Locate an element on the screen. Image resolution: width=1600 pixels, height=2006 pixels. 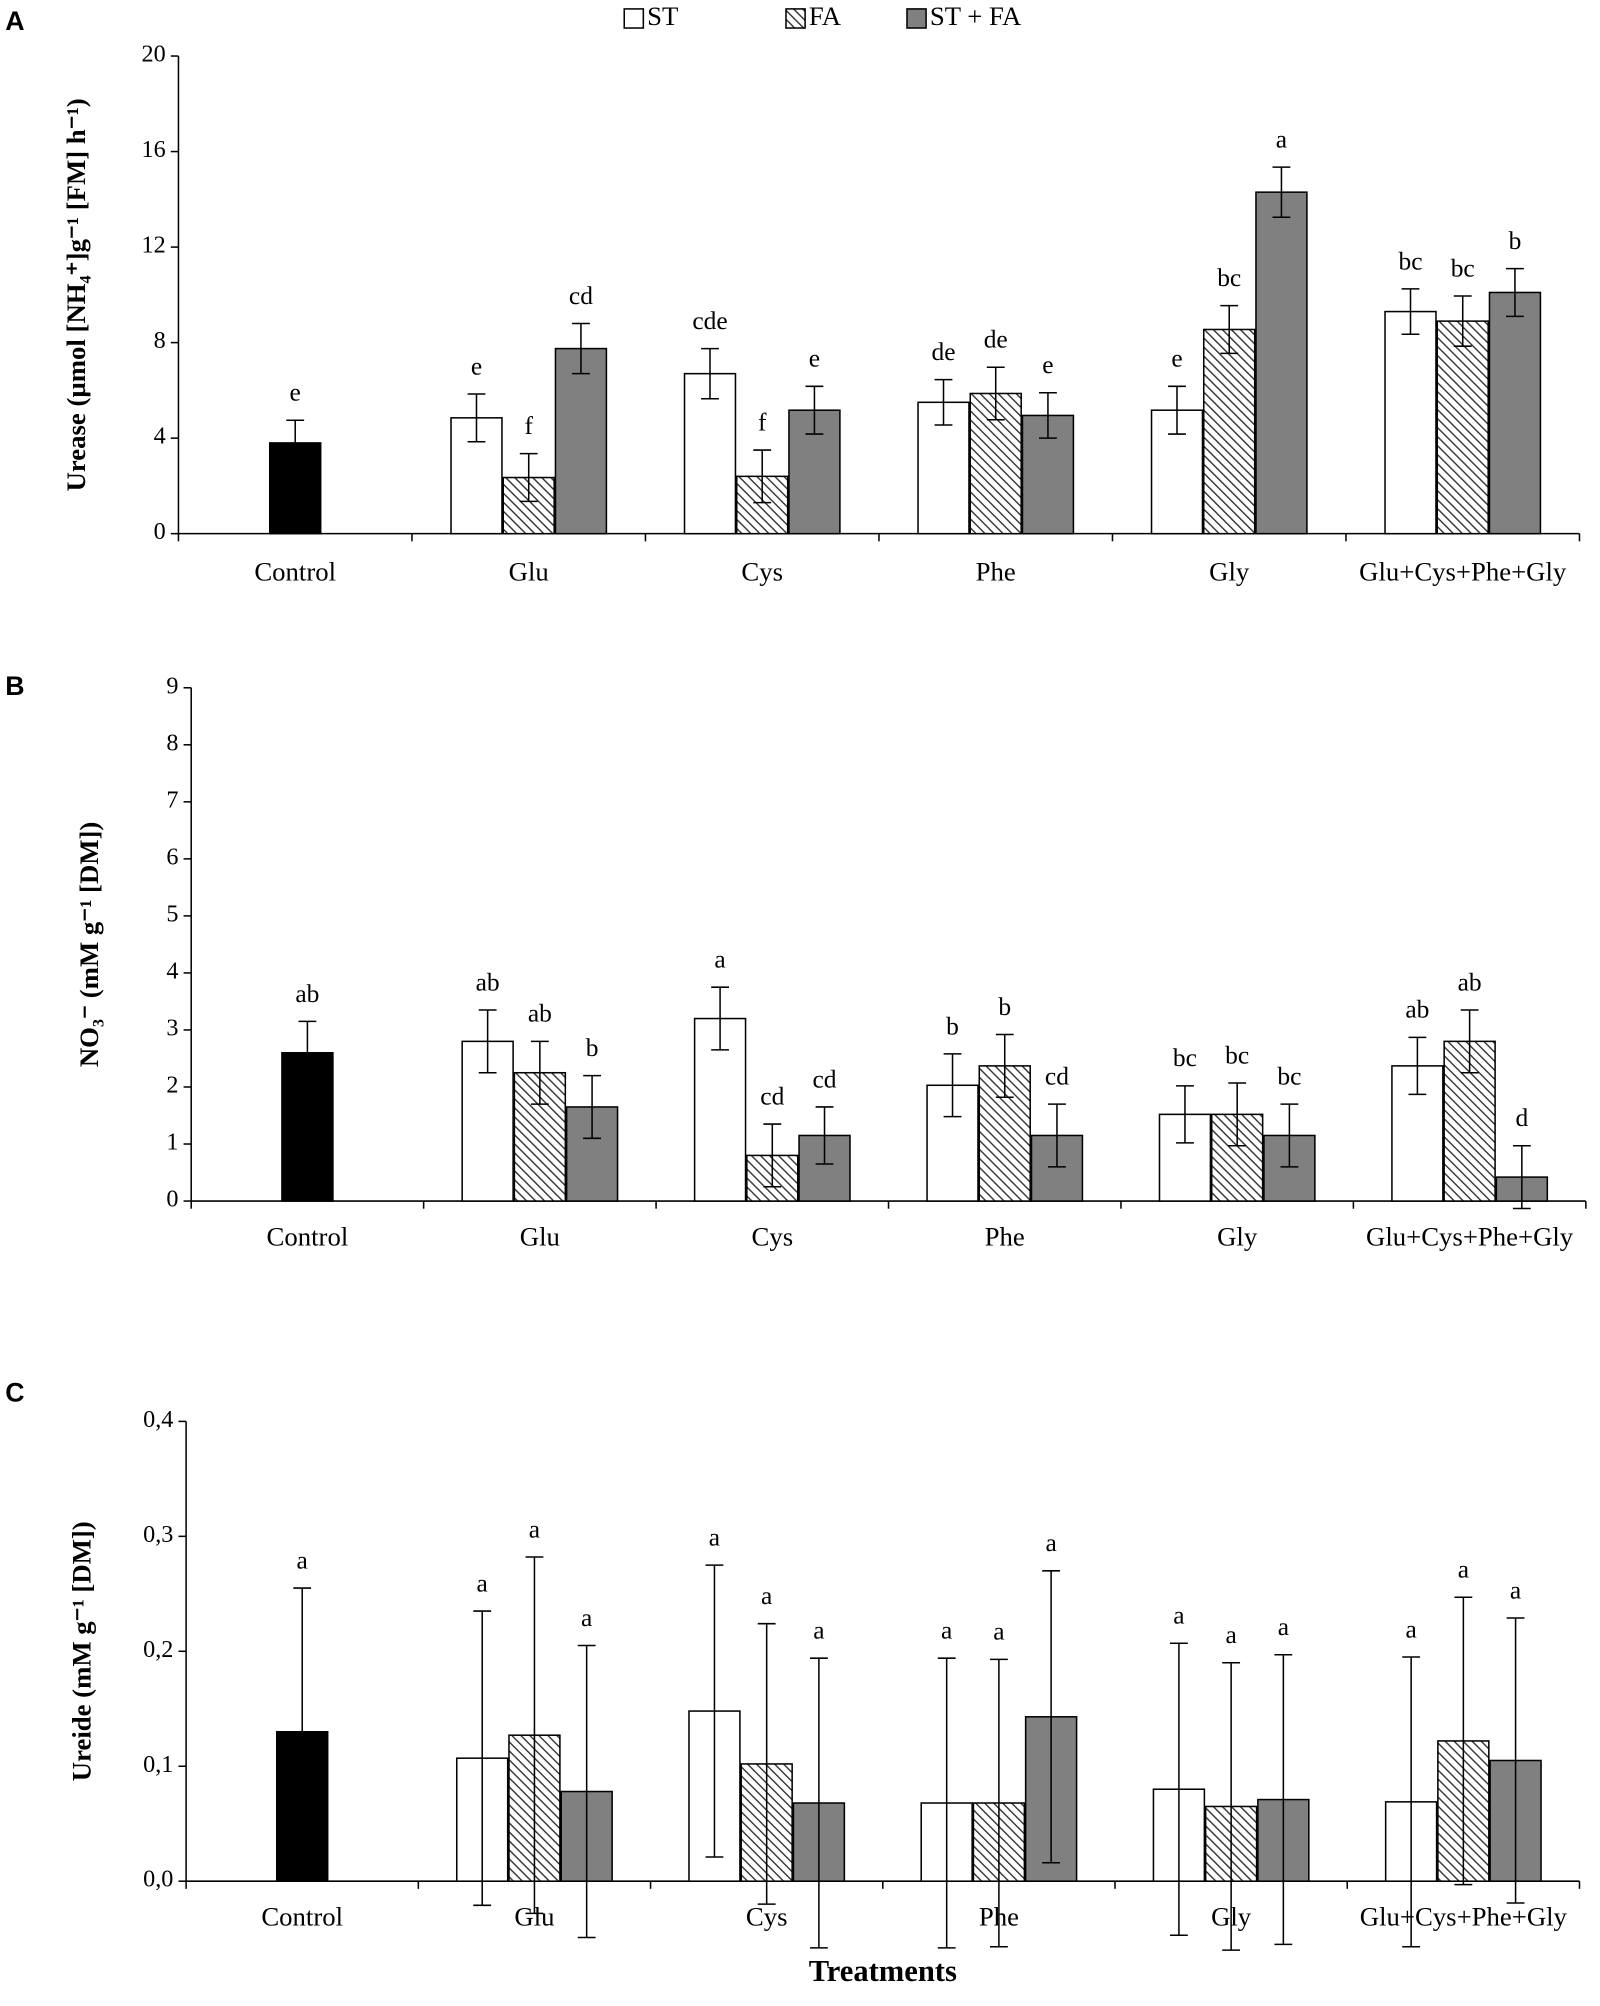
legend-label: FA is located at coordinates (825, 16).